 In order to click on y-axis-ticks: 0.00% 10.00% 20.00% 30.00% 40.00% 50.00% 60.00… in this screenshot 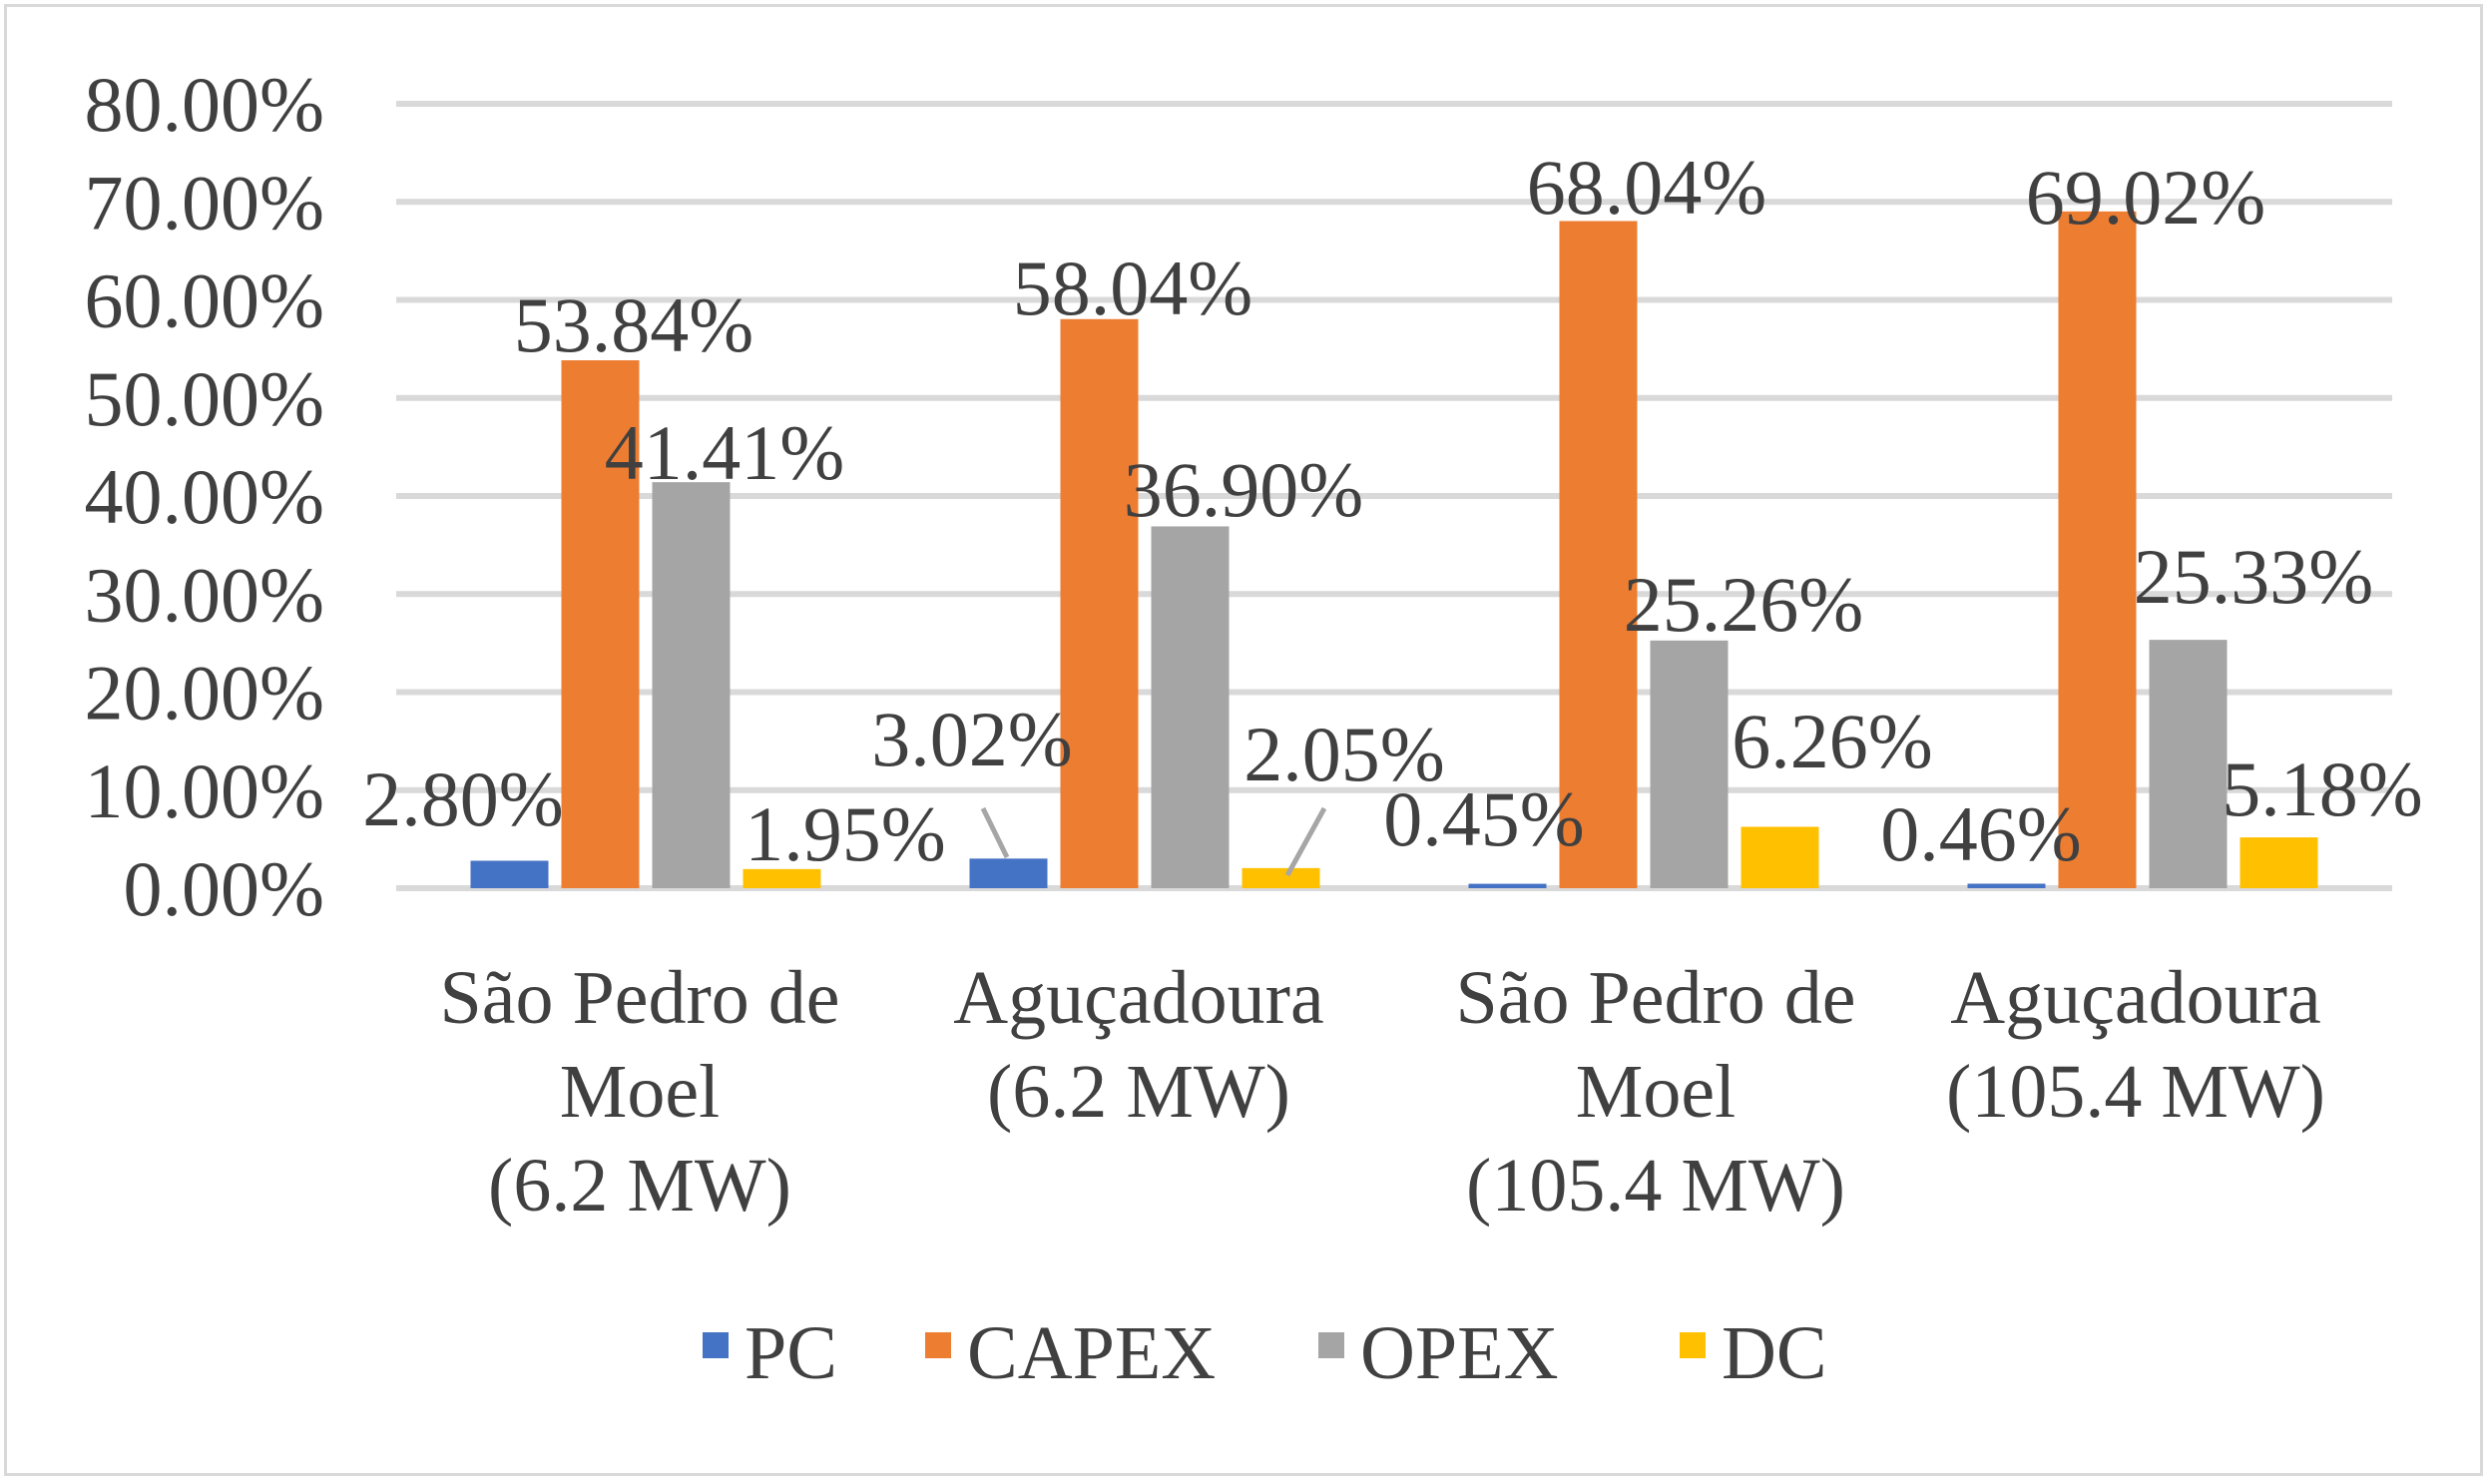, I will do `click(204, 496)`.